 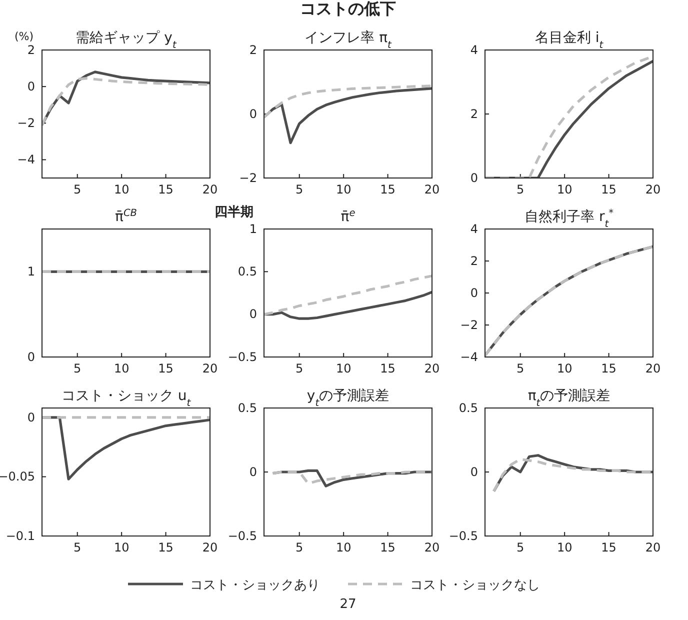 What do you see at coordinates (569, 398) in the screenshot?
I see `chart-title: π$_{t}$の予測誤差` at bounding box center [569, 398].